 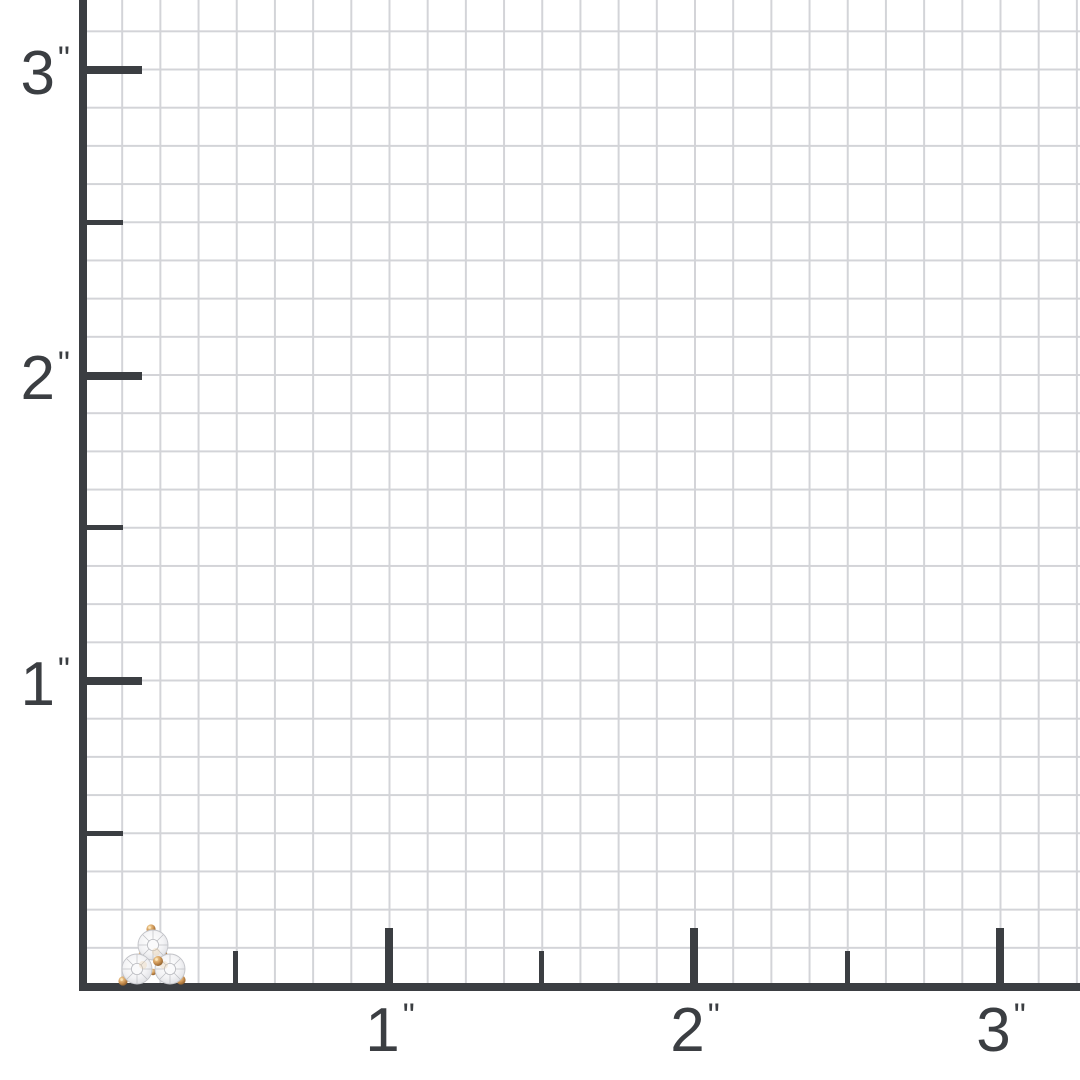 What do you see at coordinates (114, 70) in the screenshot?
I see `y-tick-3in` at bounding box center [114, 70].